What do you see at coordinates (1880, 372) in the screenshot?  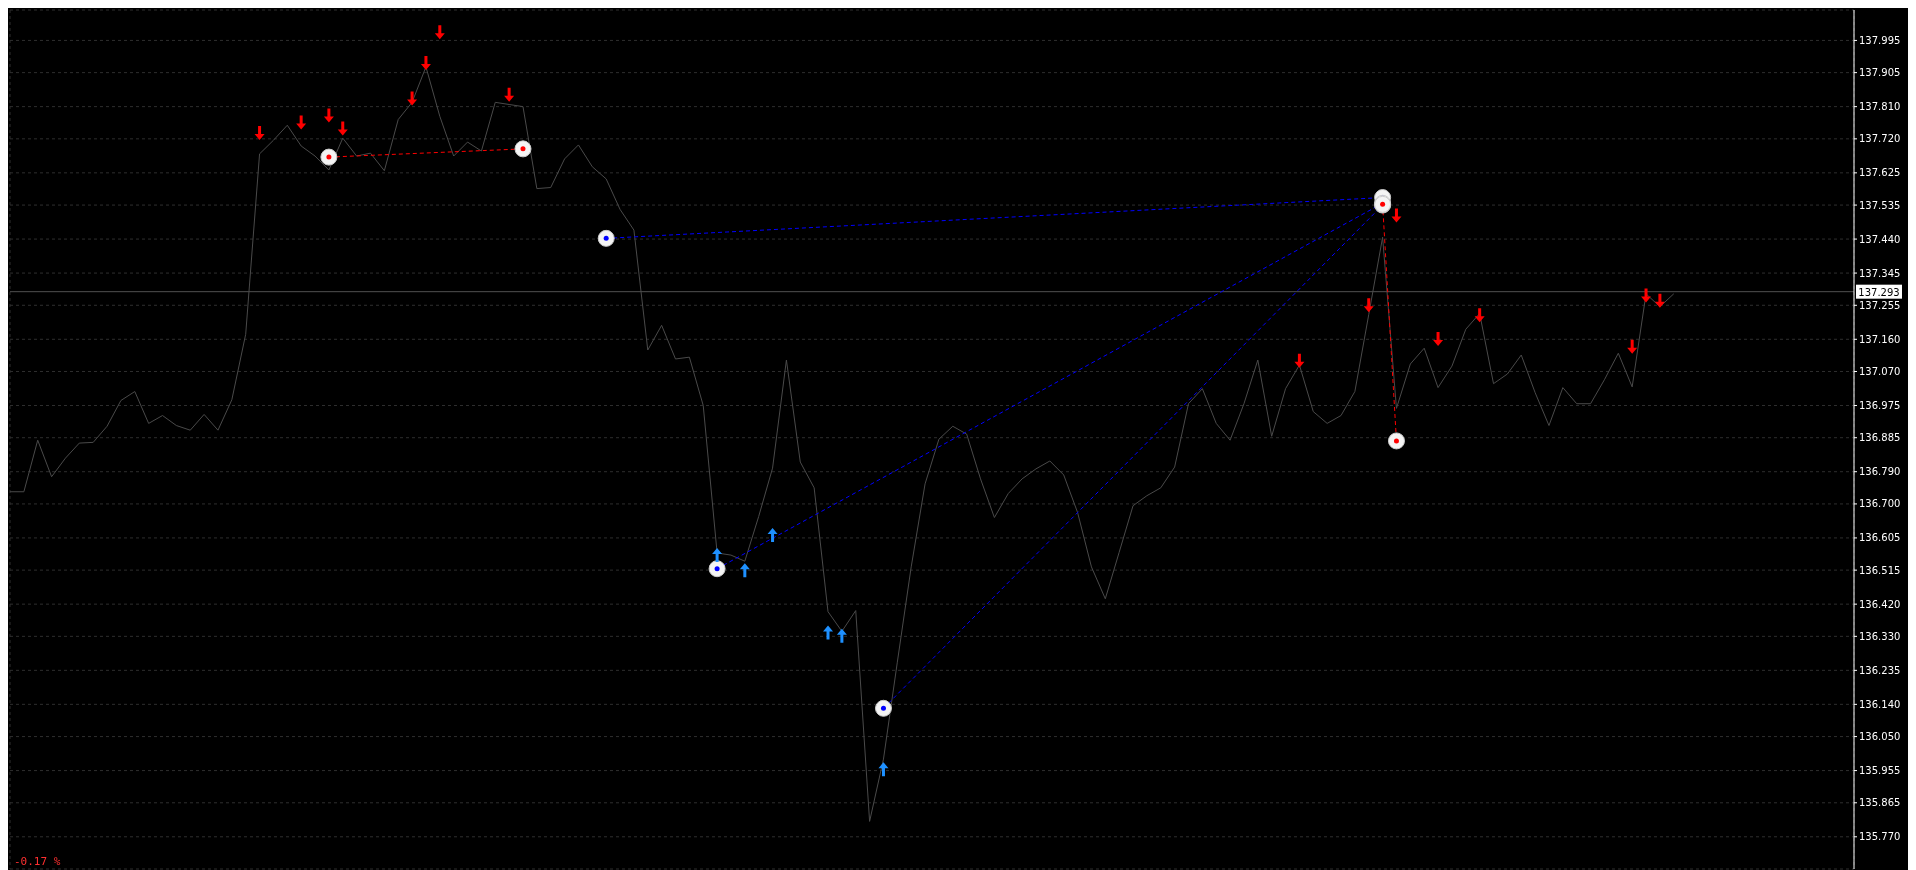 I see `y-tick-label: 137.070` at bounding box center [1880, 372].